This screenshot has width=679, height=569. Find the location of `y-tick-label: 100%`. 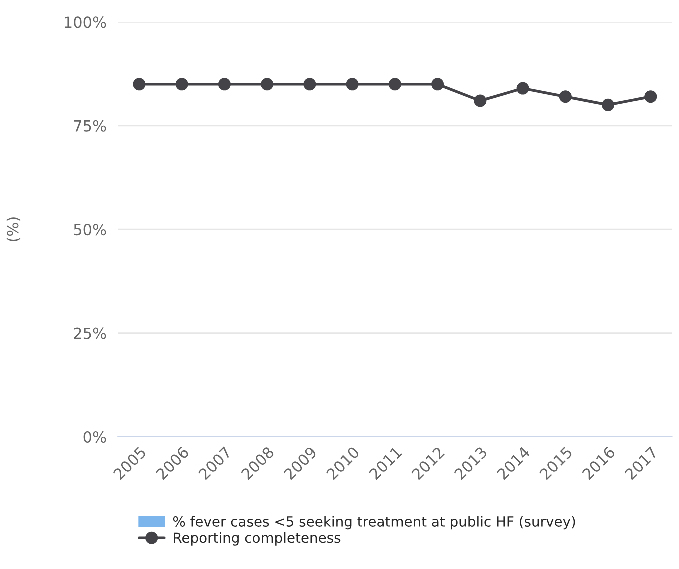

y-tick-label: 100% is located at coordinates (85, 22).